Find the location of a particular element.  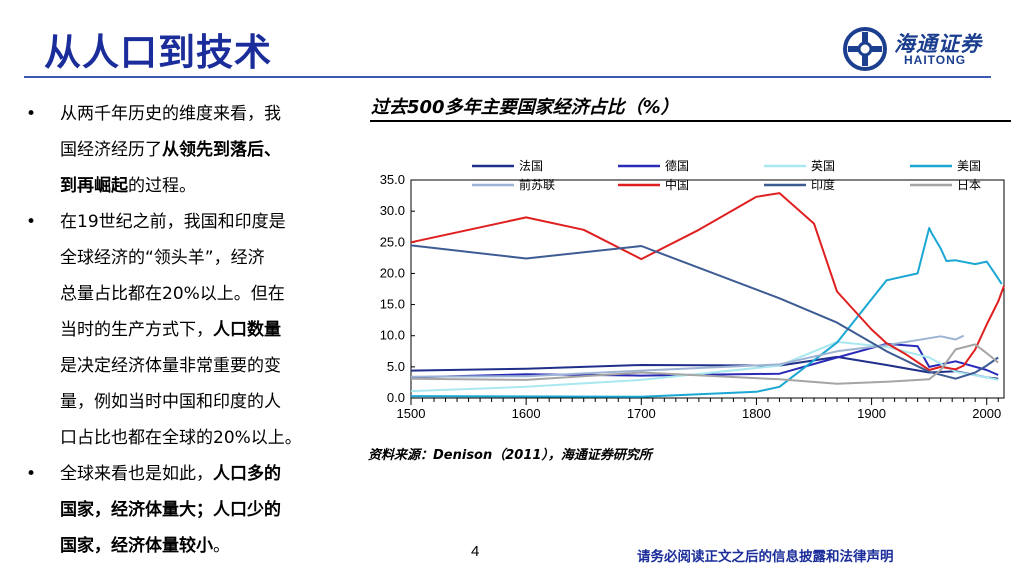

bullet-line: 当时的生产方式下，人口数量 is located at coordinates (202, 330).